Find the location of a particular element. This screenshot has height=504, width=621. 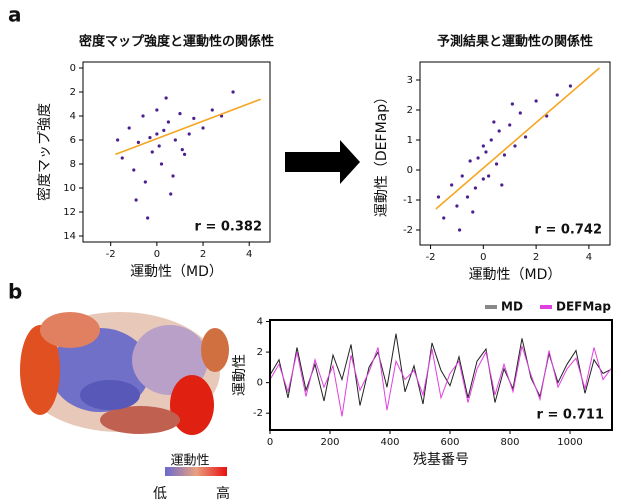

y-tick-label: 10 is located at coordinates (69, 188).